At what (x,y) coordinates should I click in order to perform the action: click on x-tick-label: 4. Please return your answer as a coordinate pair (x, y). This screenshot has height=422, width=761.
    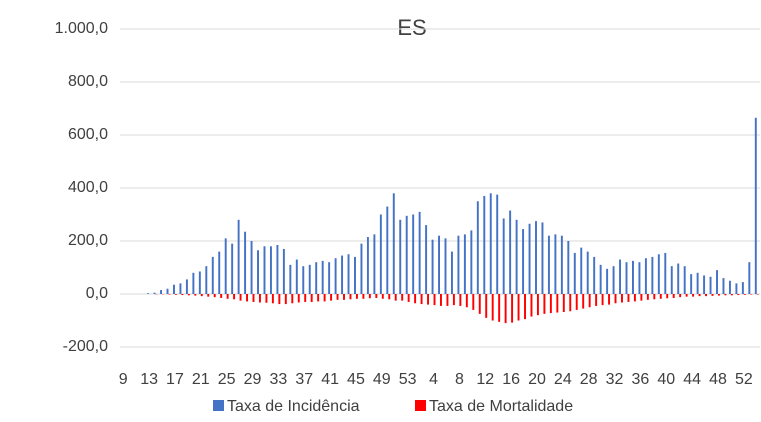
    Looking at the image, I should click on (433, 379).